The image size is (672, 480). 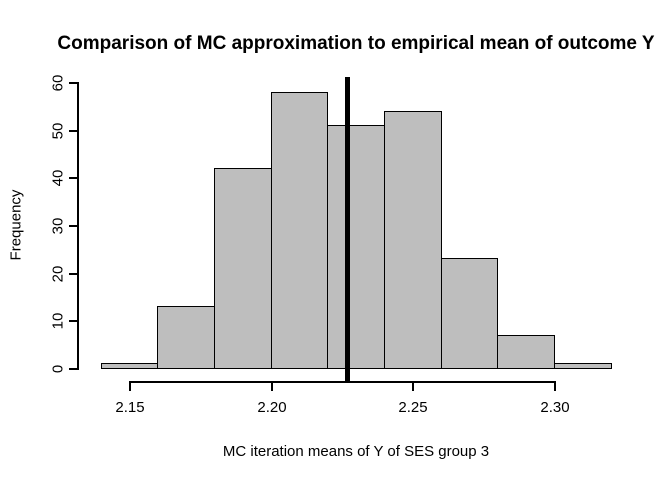 I want to click on x-tick-label: 2.25, so click(x=413, y=407).